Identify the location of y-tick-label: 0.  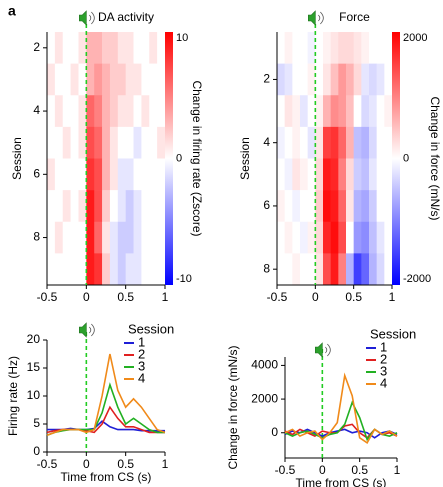
(36, 451).